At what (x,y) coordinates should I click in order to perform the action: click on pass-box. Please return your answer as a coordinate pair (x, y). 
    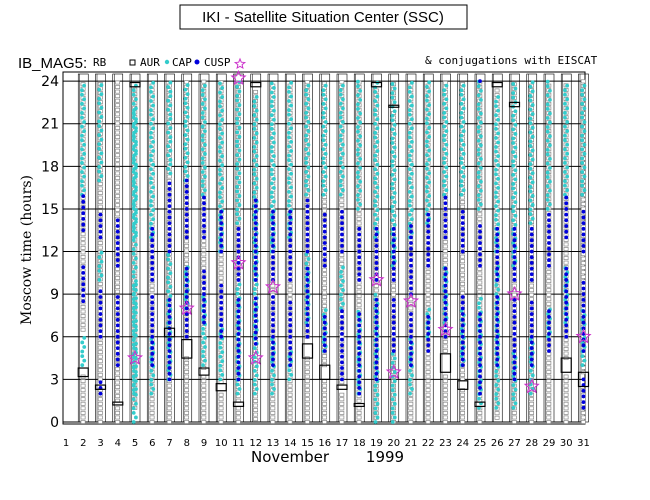
    Looking at the image, I should click on (394, 106).